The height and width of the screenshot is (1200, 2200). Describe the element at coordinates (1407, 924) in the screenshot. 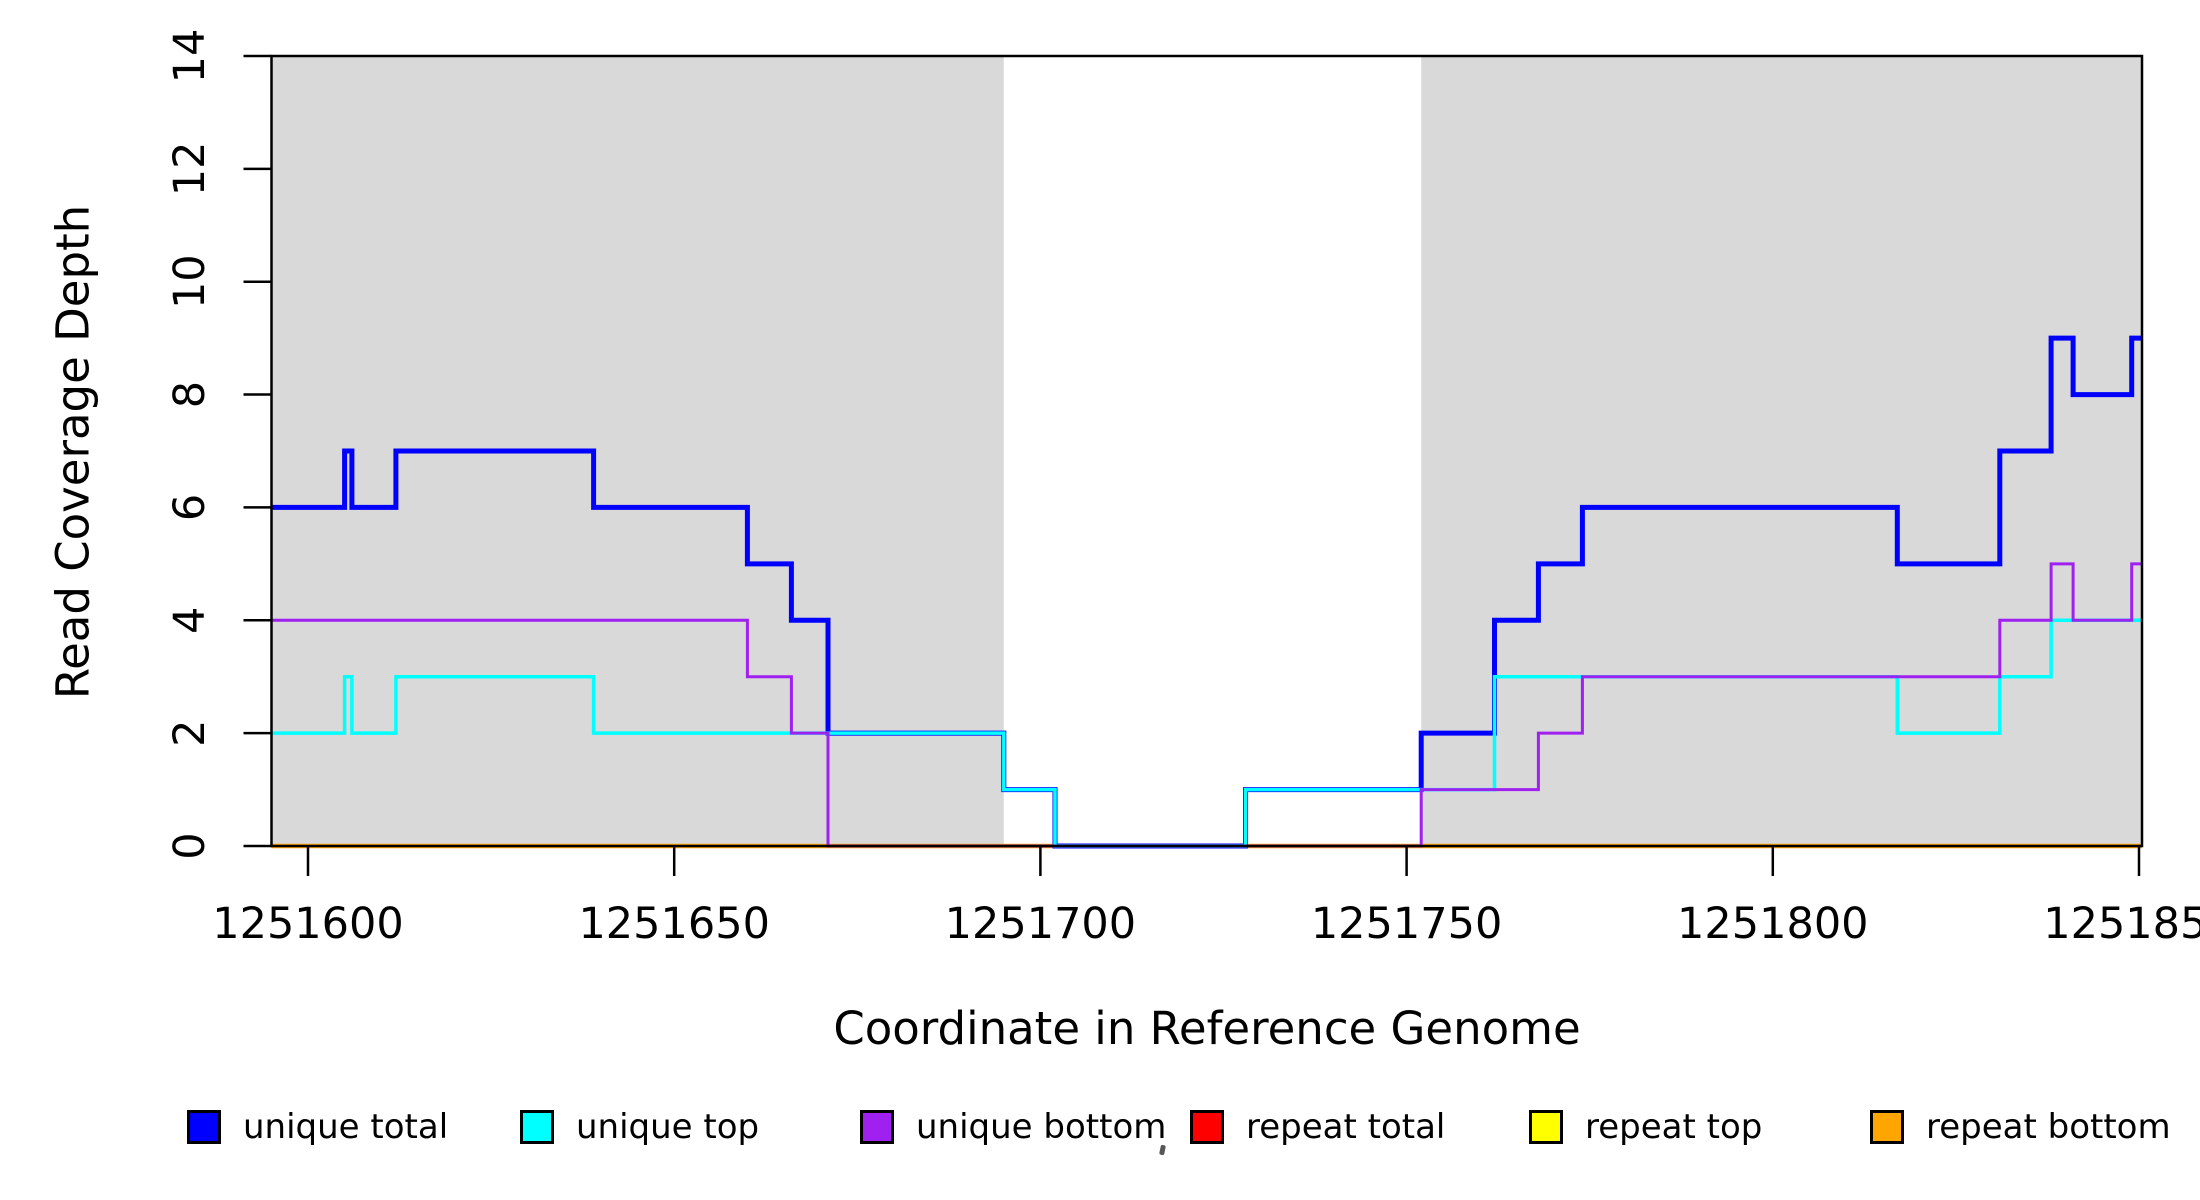

I see `x-tick-label: 1251750` at that location.